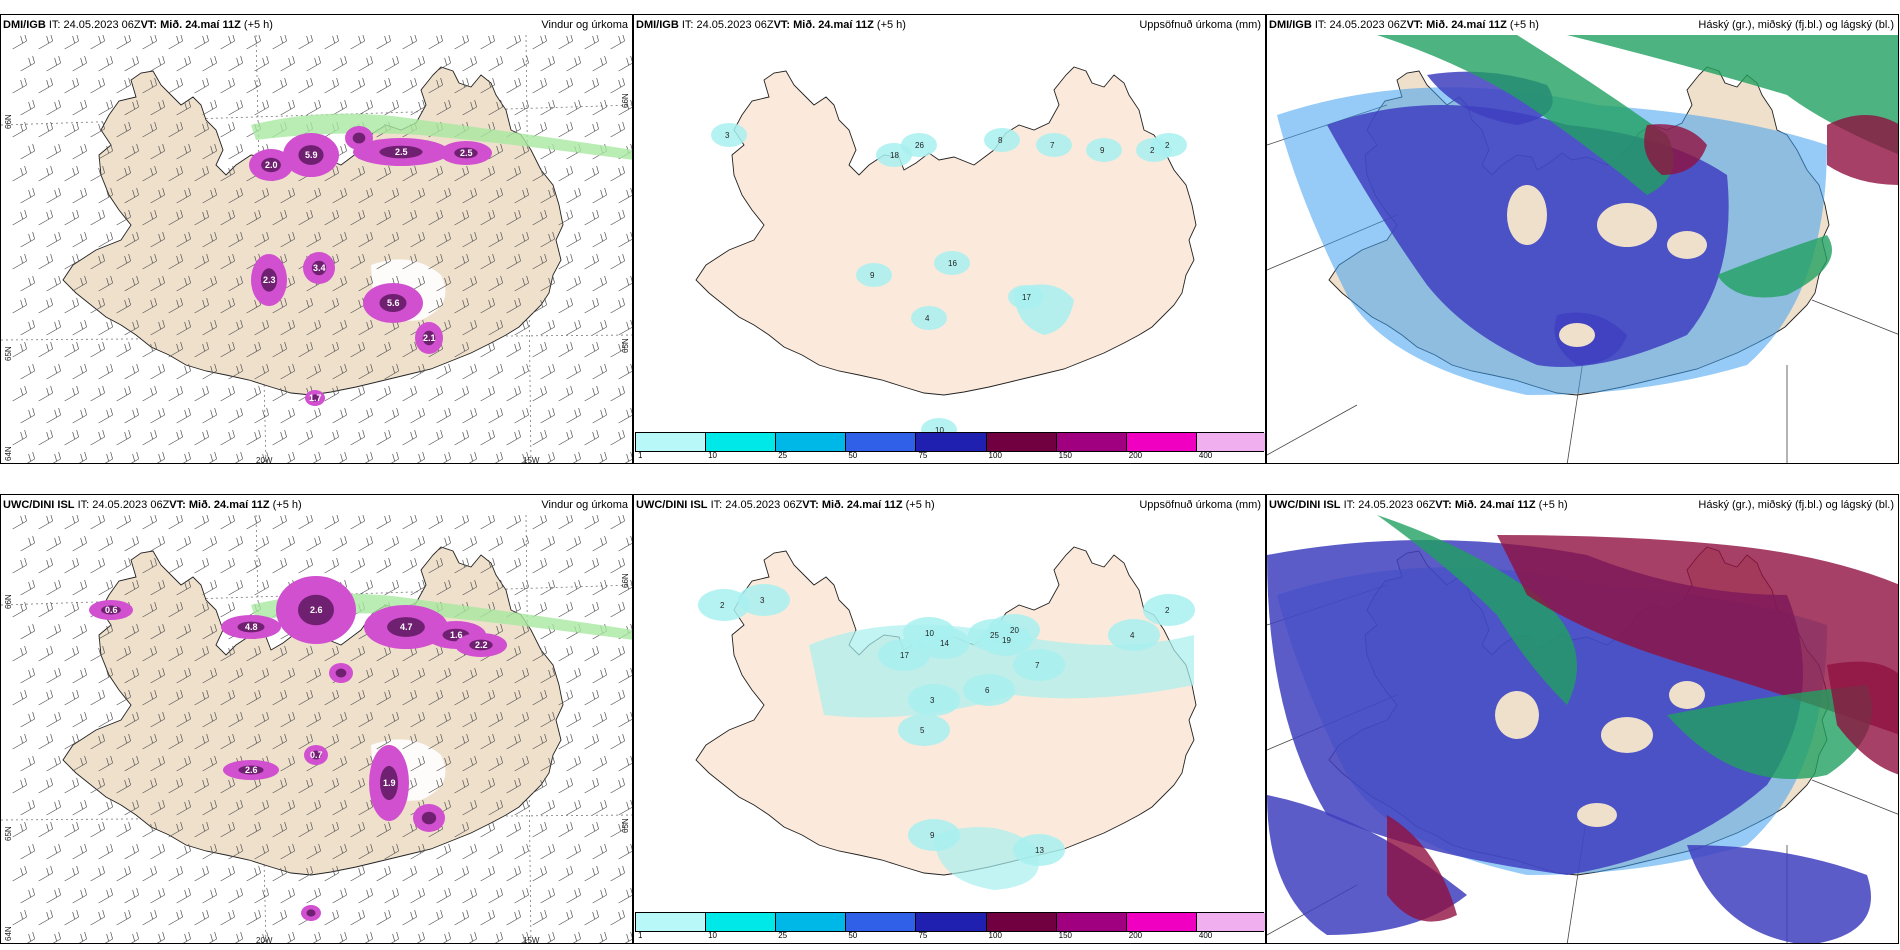  Describe the element at coordinates (1205, 935) in the screenshot. I see `colorbar-label: 400` at that location.